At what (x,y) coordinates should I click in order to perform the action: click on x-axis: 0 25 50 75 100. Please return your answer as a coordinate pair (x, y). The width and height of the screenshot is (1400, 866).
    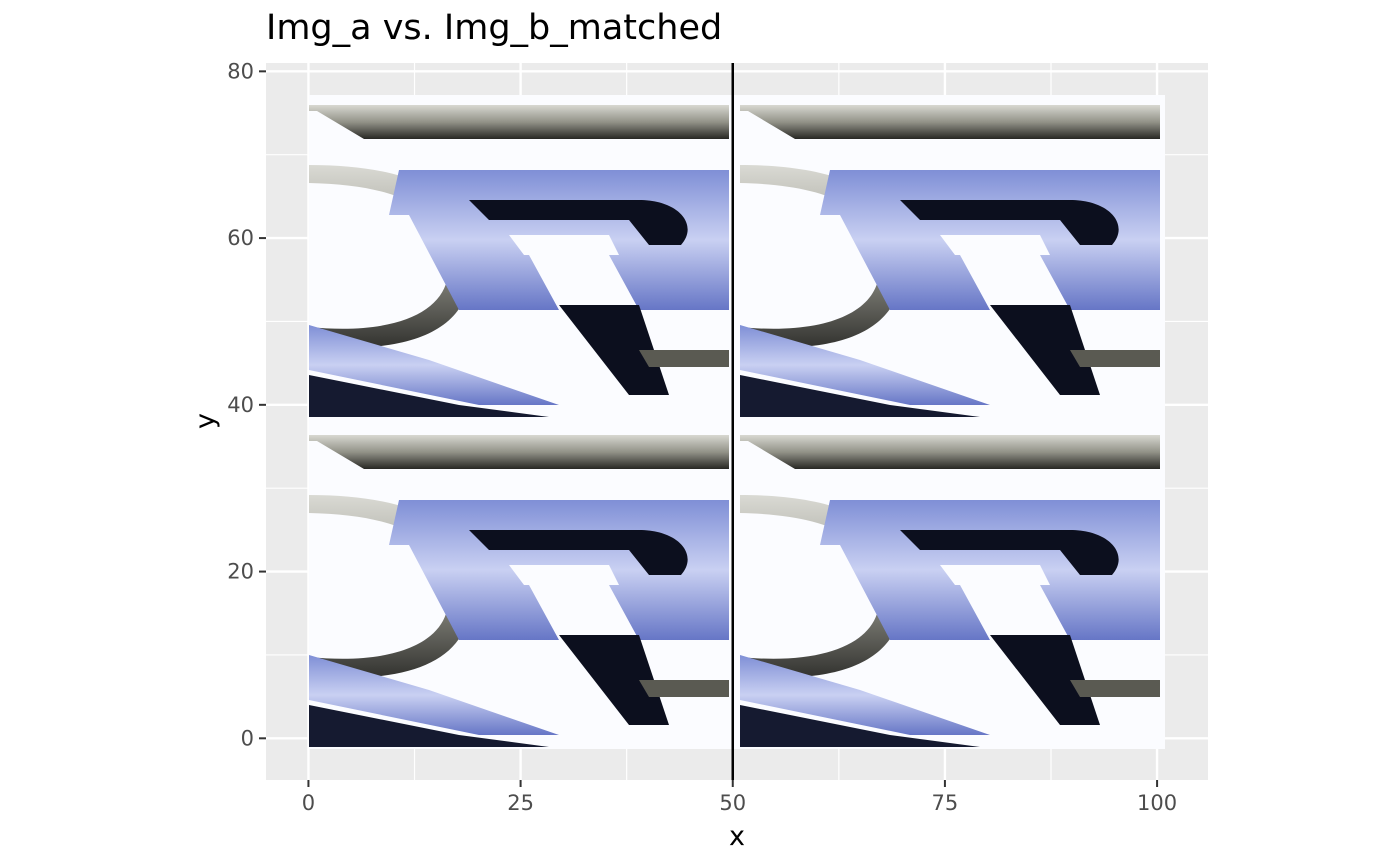
    Looking at the image, I should click on (739, 797).